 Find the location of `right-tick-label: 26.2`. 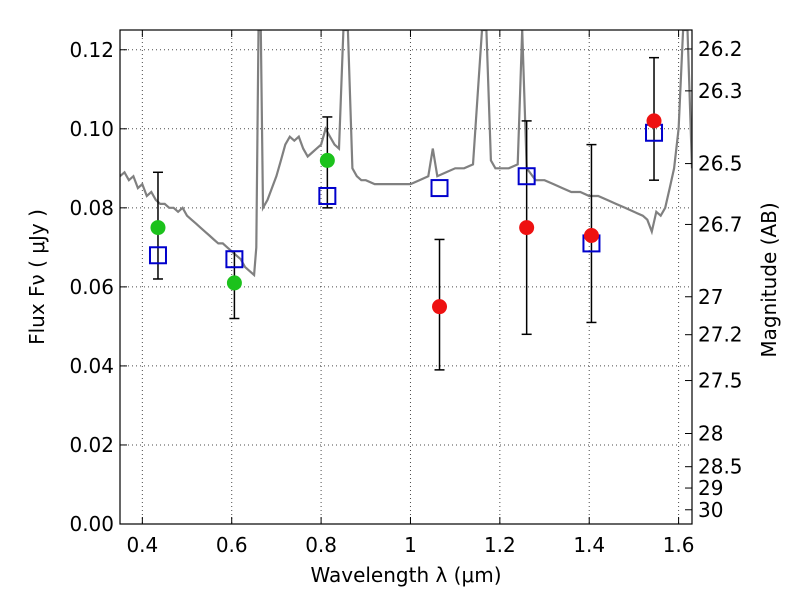

right-tick-label: 26.2 is located at coordinates (720, 49).